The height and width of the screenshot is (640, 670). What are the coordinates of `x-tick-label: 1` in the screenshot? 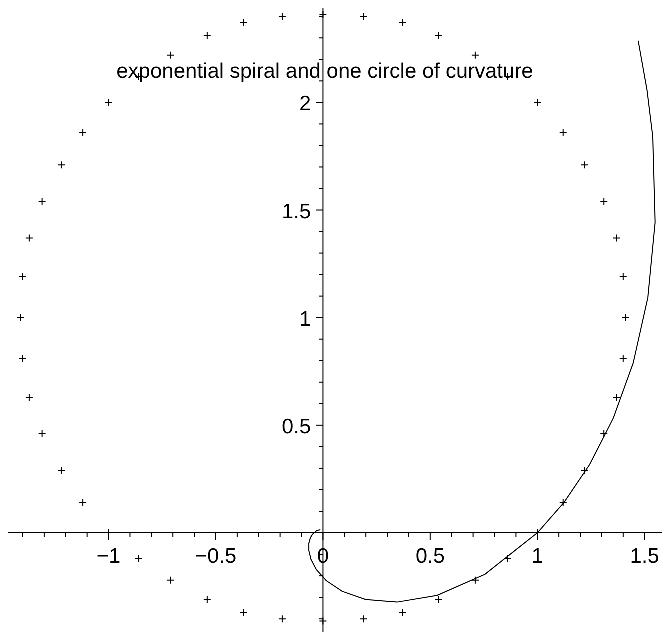 It's located at (538, 556).